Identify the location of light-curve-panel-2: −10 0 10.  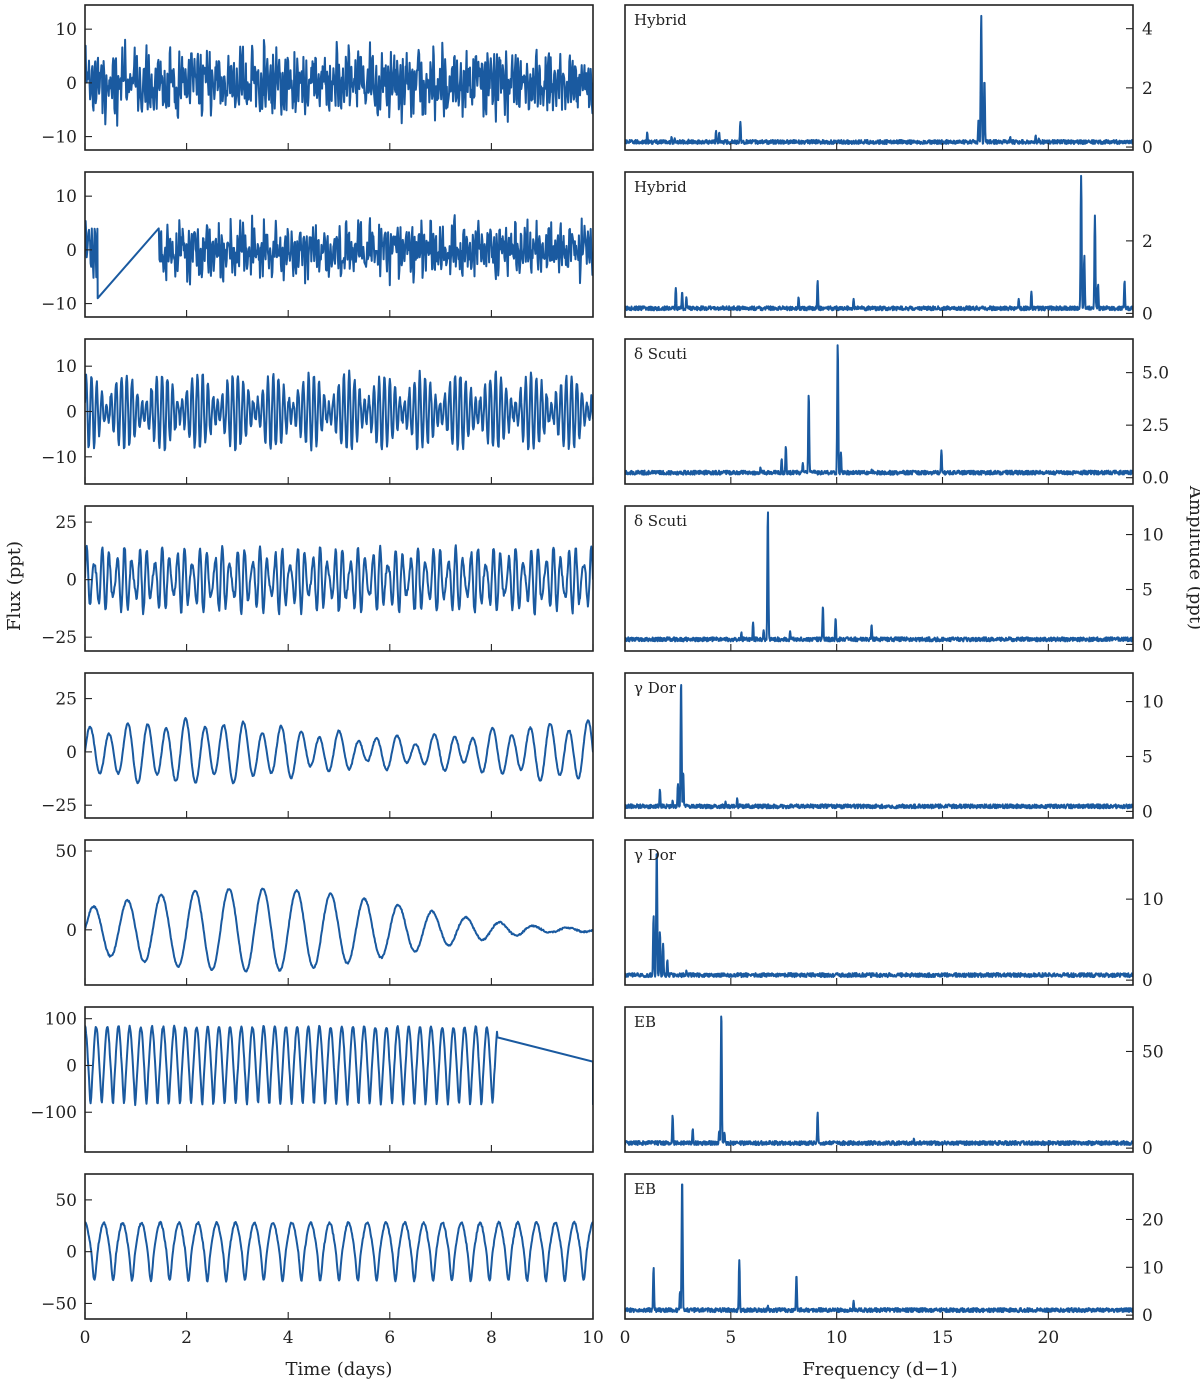
(317, 411).